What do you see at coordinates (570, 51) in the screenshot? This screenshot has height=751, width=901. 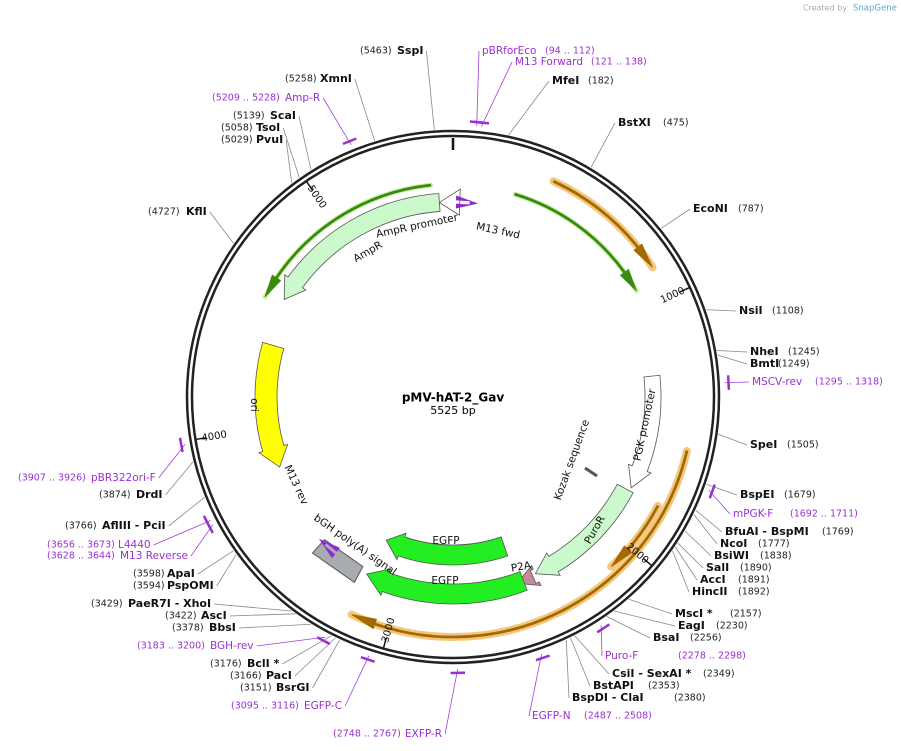 I see `primer-range: (94 .. 112)` at bounding box center [570, 51].